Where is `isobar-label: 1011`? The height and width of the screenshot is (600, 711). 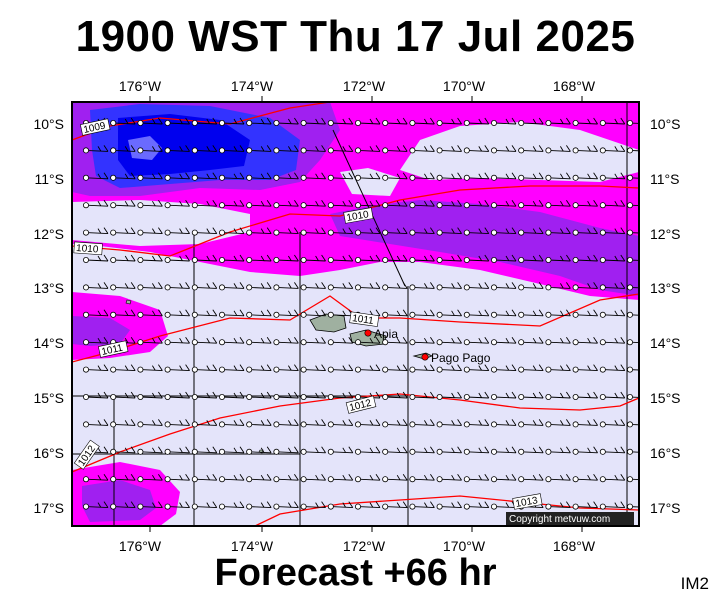 isobar-label: 1011 is located at coordinates (362, 320).